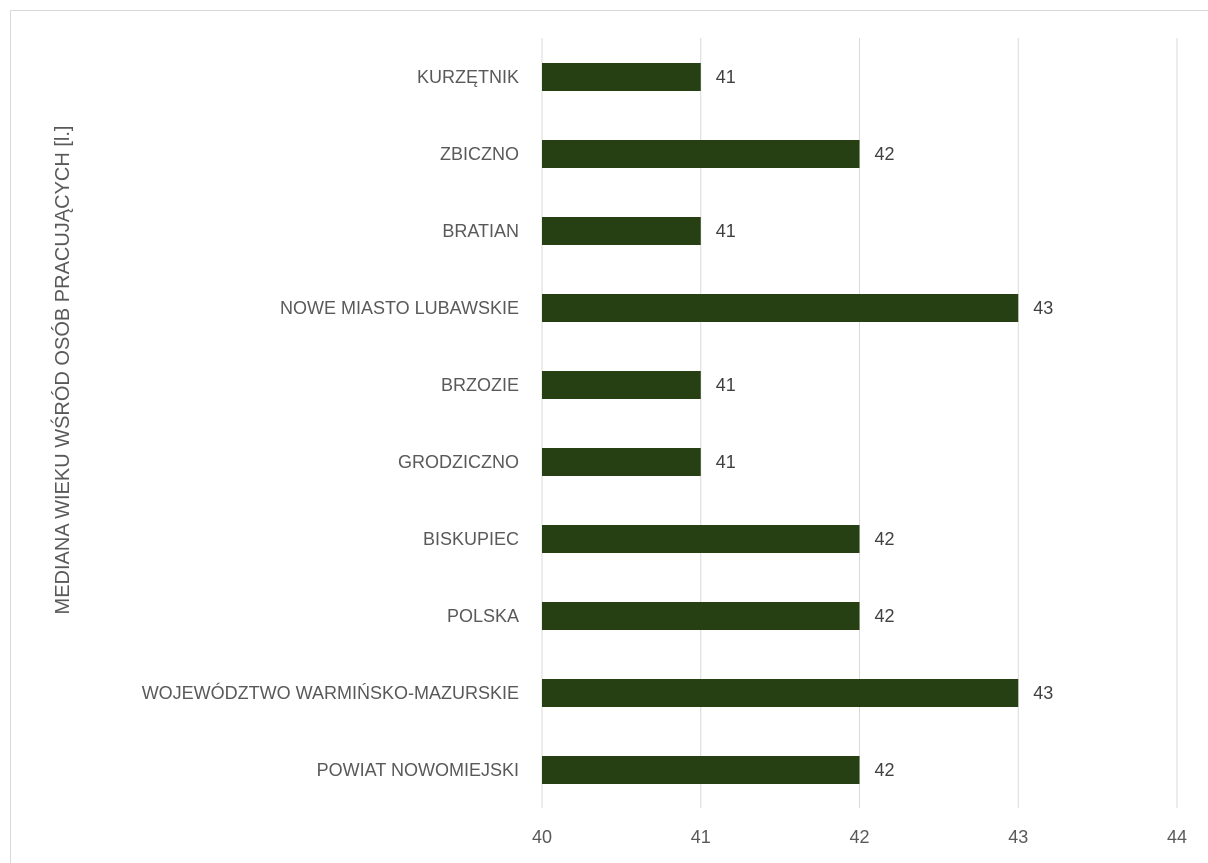 The width and height of the screenshot is (1208, 863). I want to click on category-label: WOJEWÓDZTWO WARMIŃSKO-MAZURSKIE, so click(330, 692).